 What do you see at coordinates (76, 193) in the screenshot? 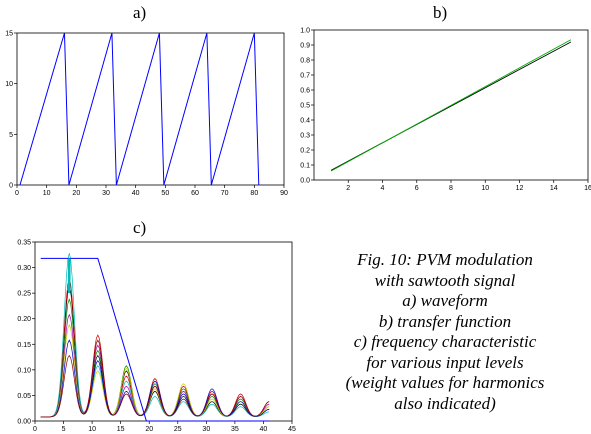
I see `x-tick-label-a: 20` at bounding box center [76, 193].